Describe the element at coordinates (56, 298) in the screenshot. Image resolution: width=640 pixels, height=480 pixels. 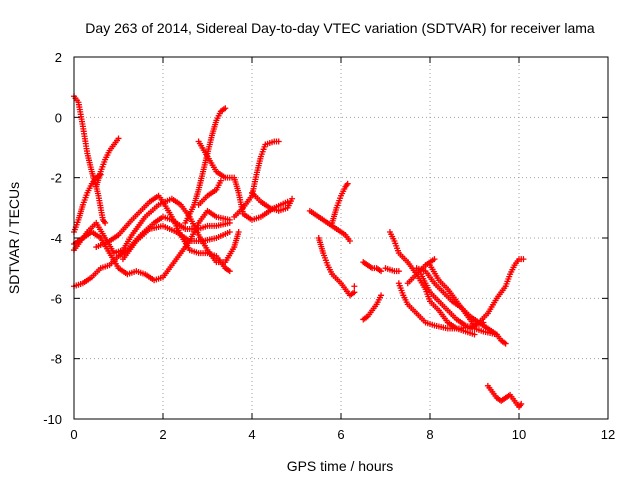
I see `y-tick-label: -6` at that location.